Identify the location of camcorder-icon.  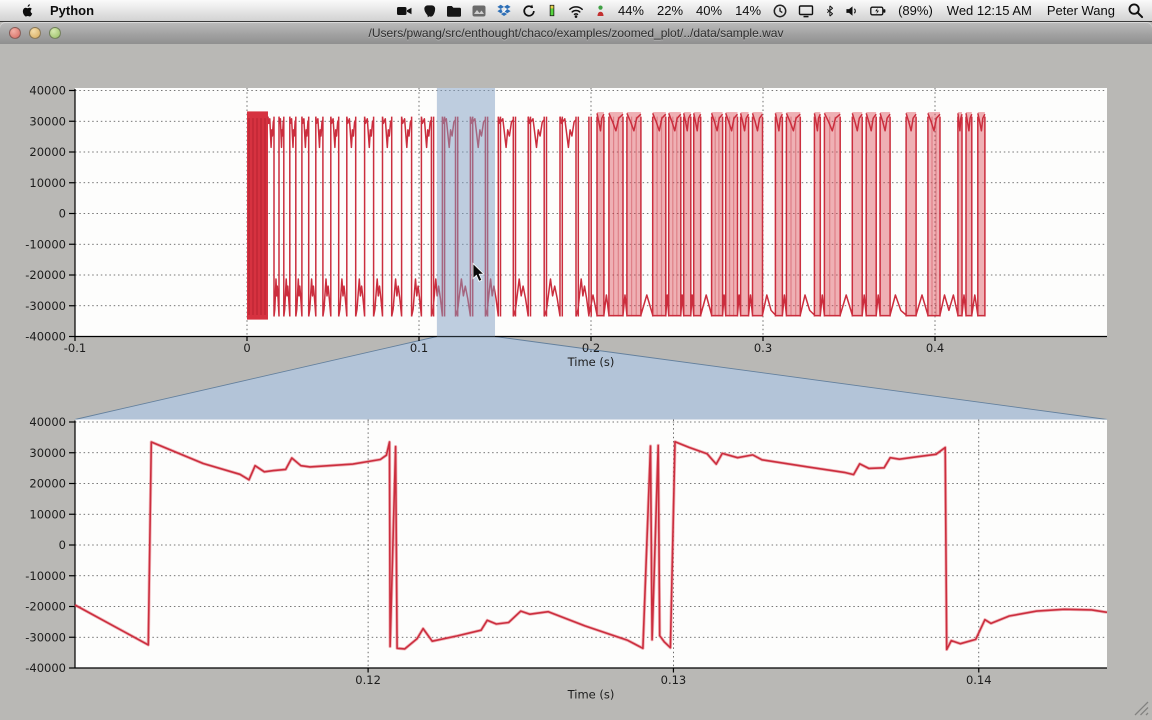
(404, 10).